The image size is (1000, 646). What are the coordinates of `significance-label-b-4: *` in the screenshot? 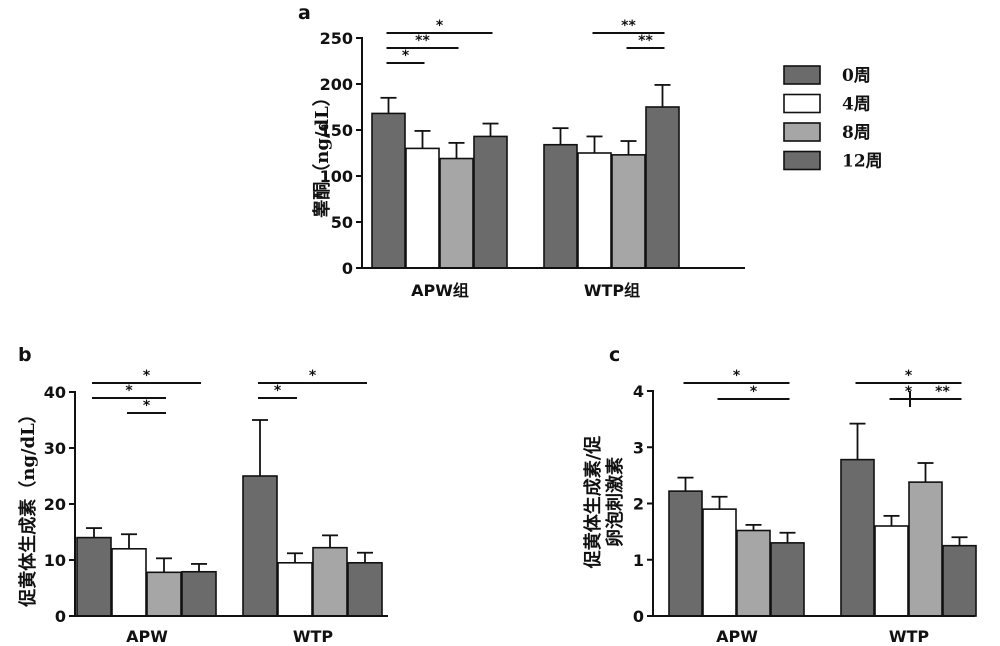 It's located at (278, 391).